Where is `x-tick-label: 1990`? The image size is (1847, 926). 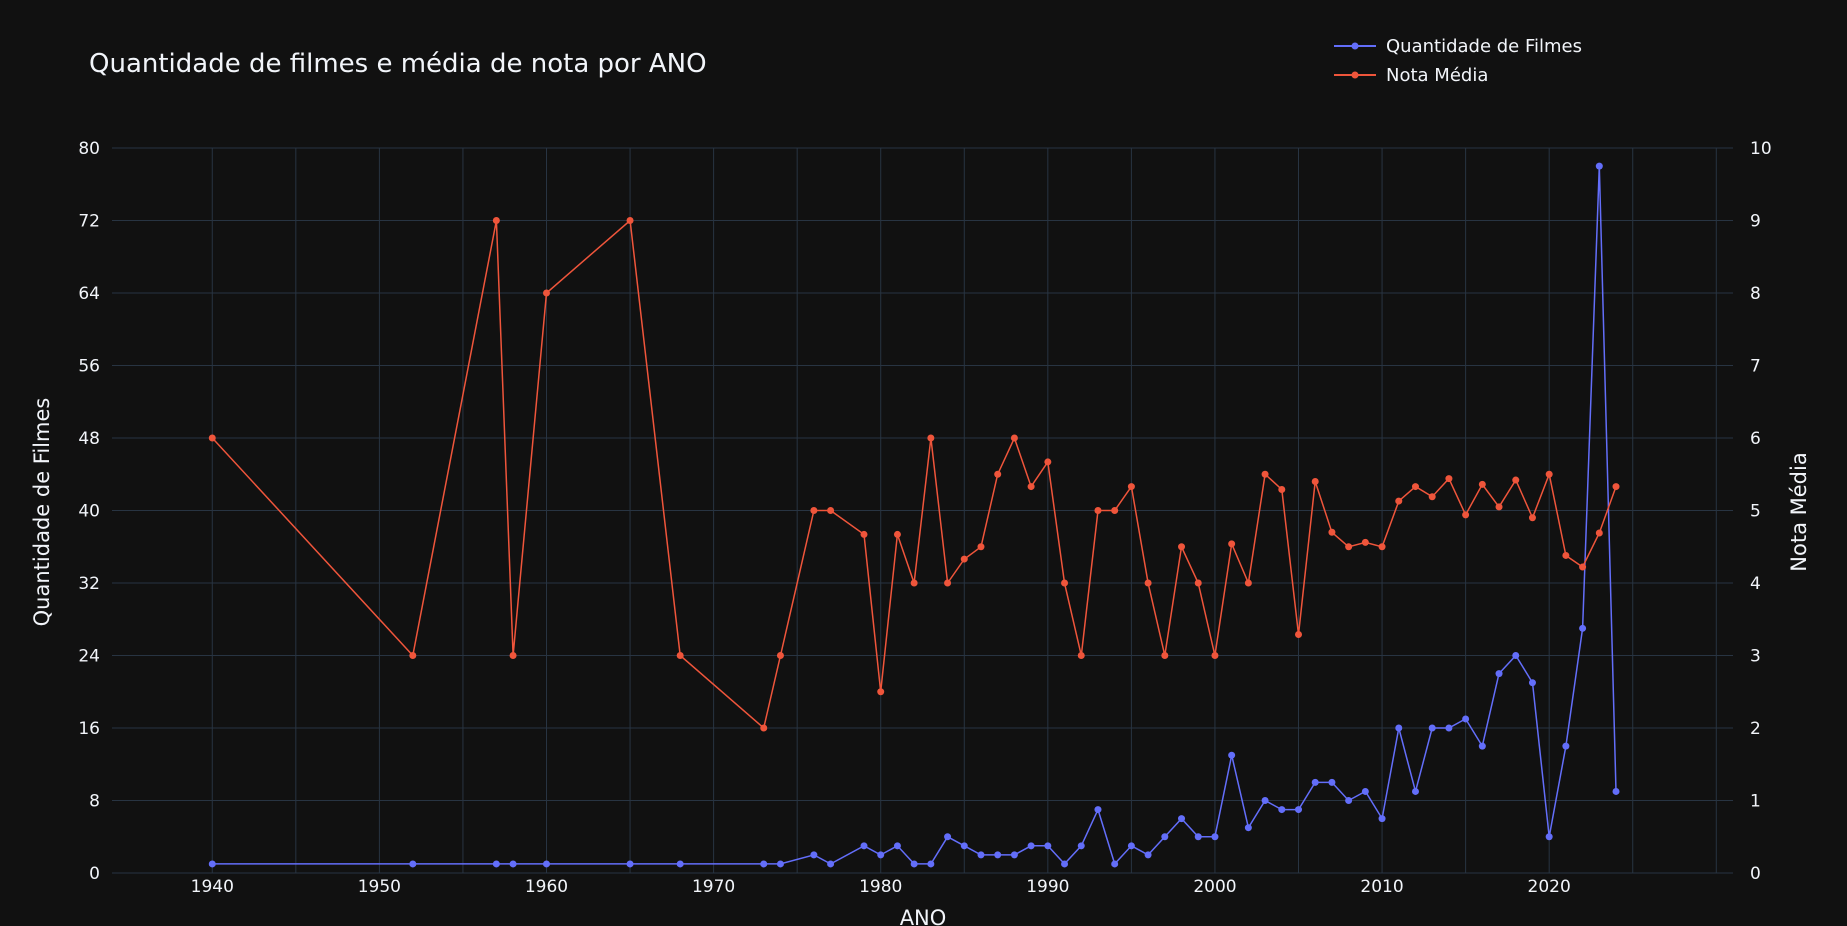
x-tick-label: 1990 is located at coordinates (1047, 887).